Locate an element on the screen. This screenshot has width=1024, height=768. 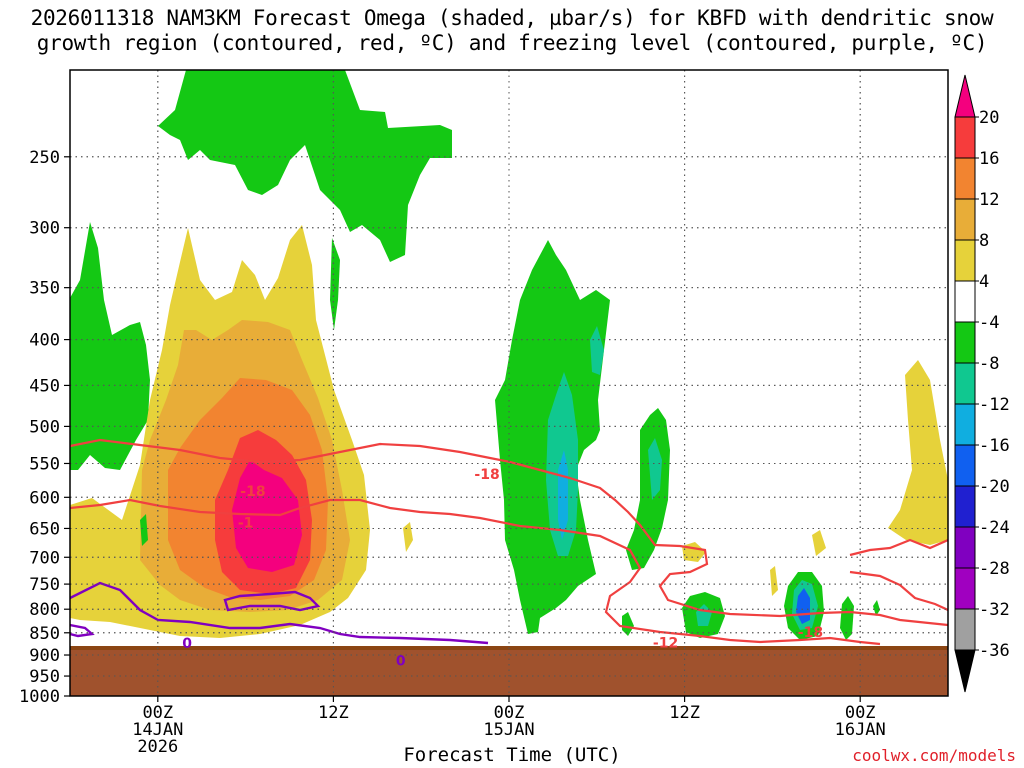
y-tick-label: 650 is located at coordinates (44, 529).